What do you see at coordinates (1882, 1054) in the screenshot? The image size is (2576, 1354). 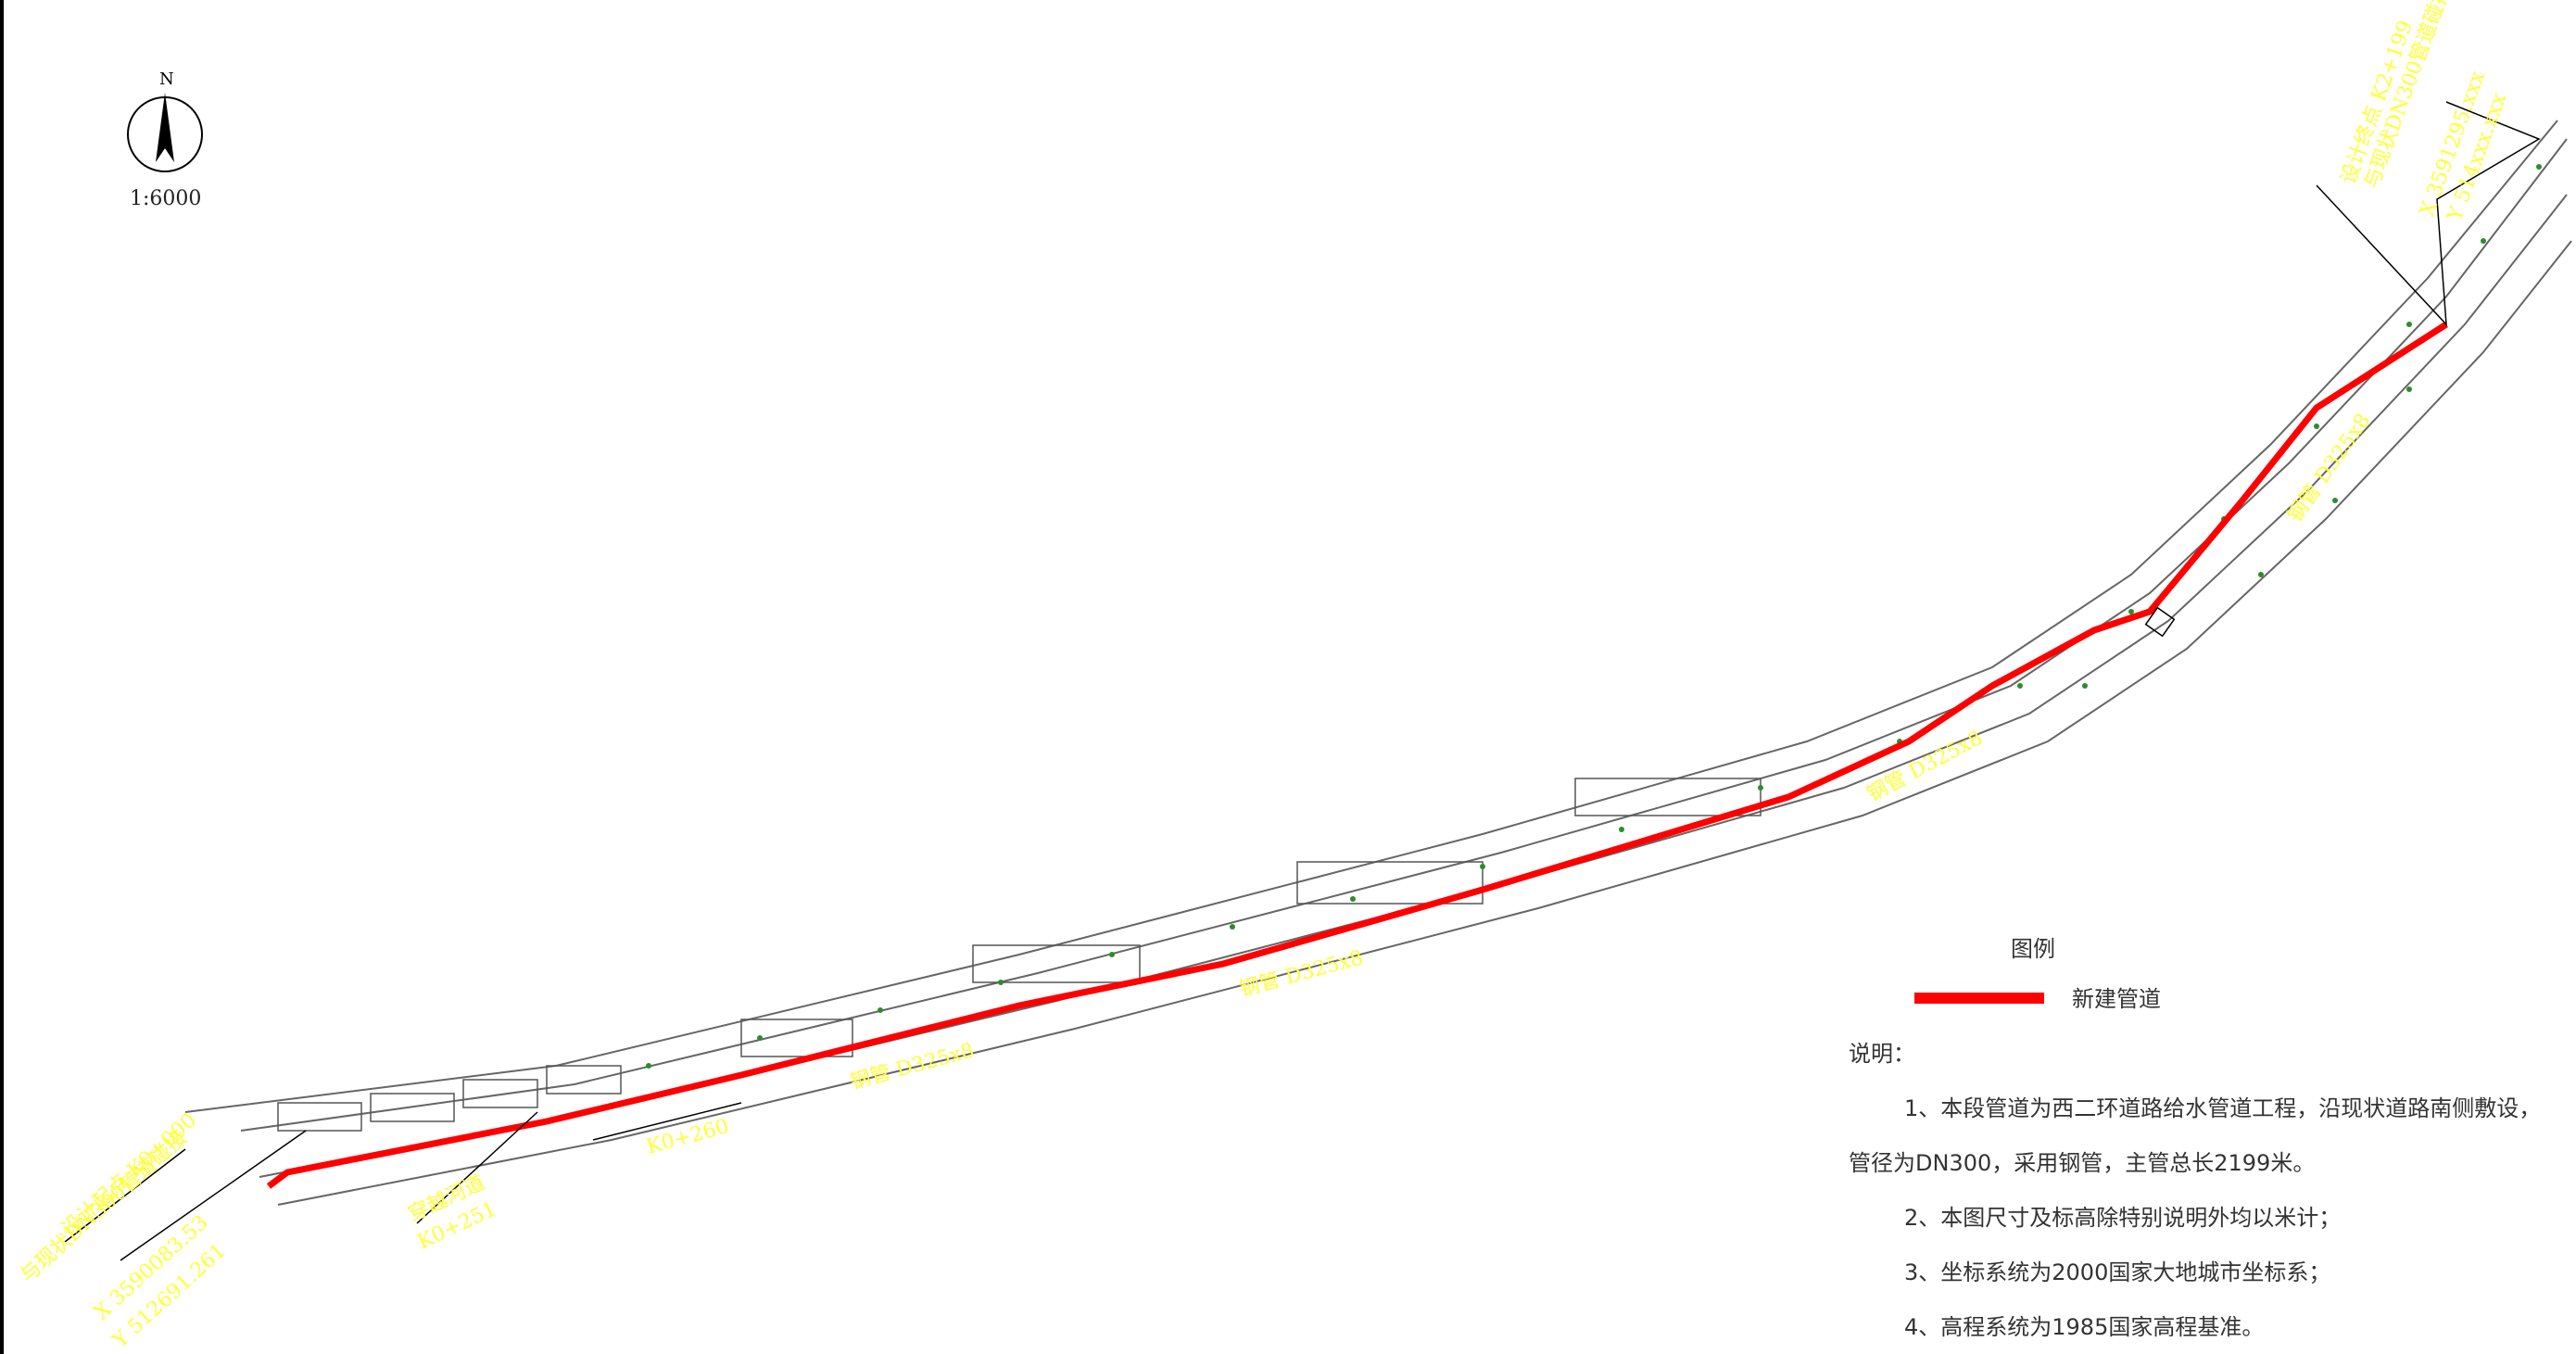 I see `notes-heading: 说明：` at bounding box center [1882, 1054].